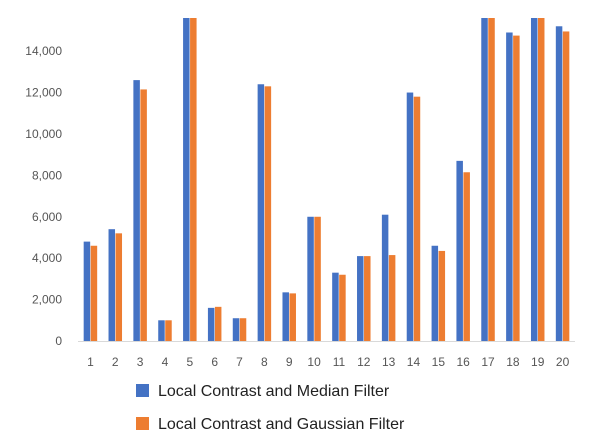 This screenshot has width=597, height=439. What do you see at coordinates (389, 362) in the screenshot?
I see `x-tick-label: 13` at bounding box center [389, 362].